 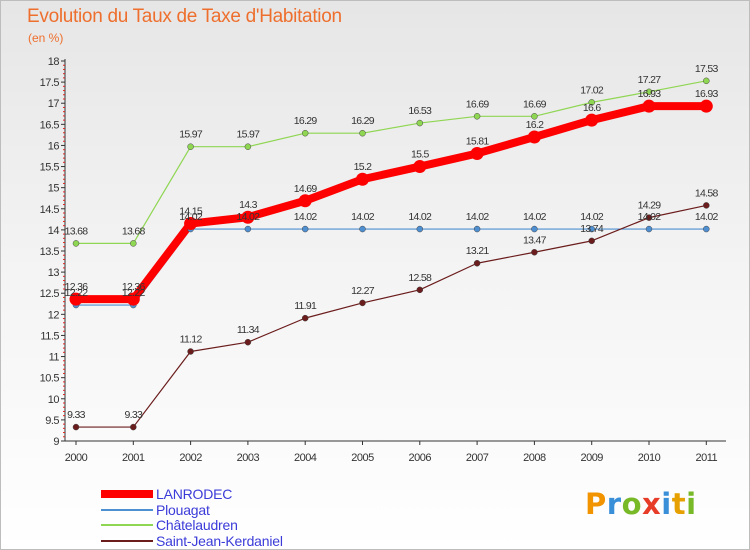 What do you see at coordinates (248, 205) in the screenshot?
I see `data-label-lanrodec: 14.3` at bounding box center [248, 205].